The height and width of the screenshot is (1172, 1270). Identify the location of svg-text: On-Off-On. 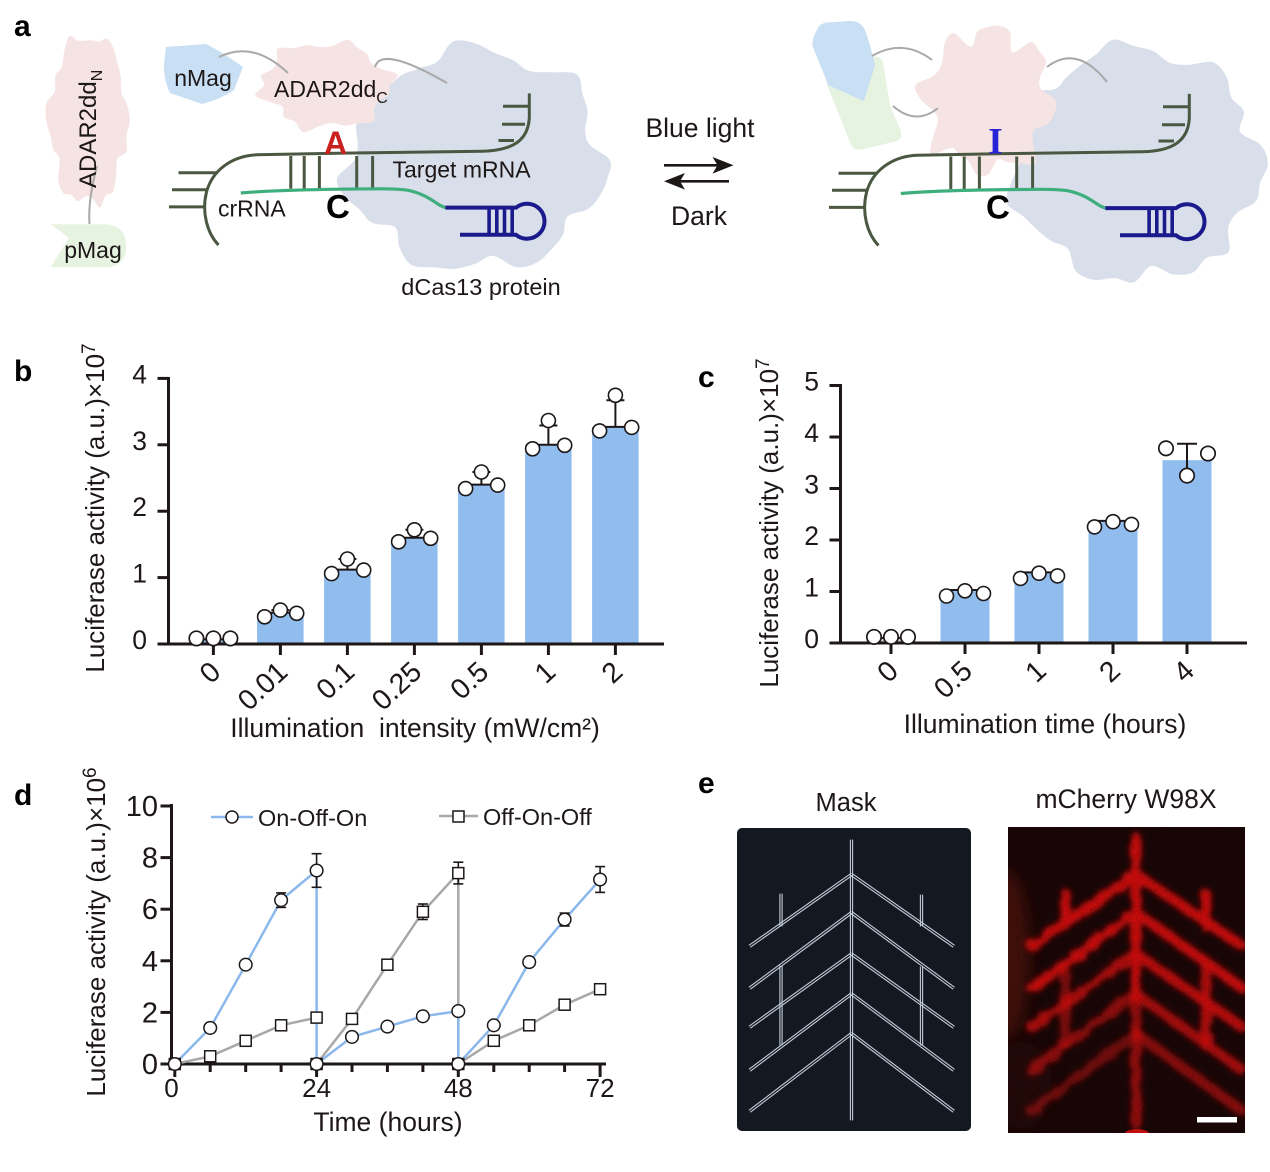
(312, 818).